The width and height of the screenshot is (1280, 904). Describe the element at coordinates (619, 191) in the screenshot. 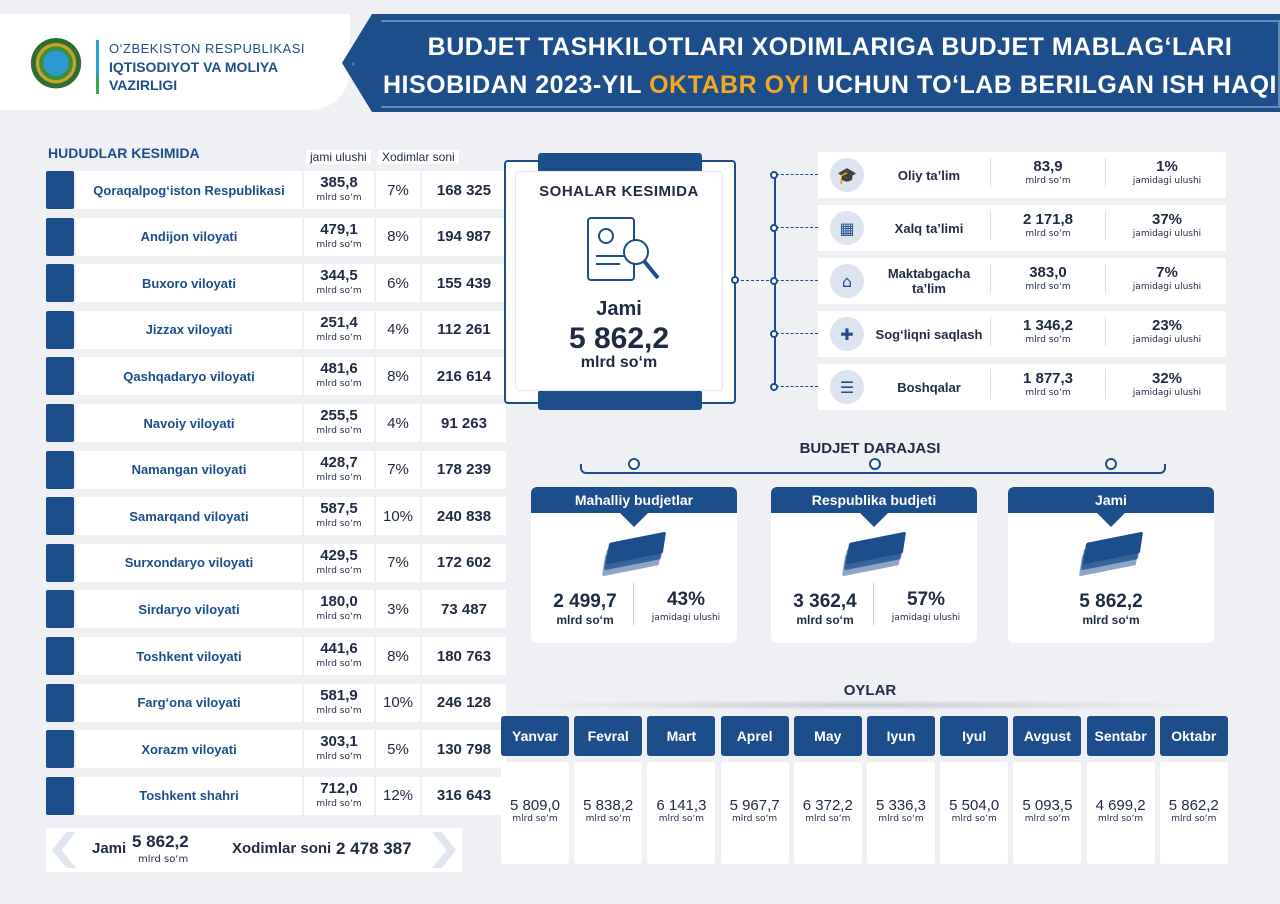

I see `sectors-heading: SOHALAR KESIMIDA` at that location.